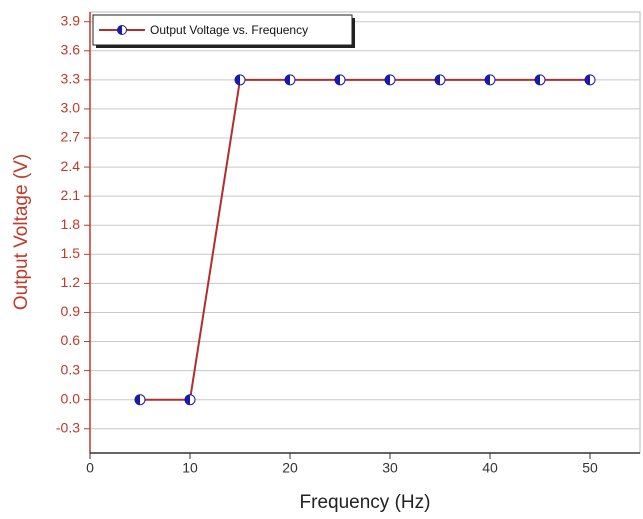 The height and width of the screenshot is (519, 643). I want to click on x-tick-label: 20, so click(290, 468).